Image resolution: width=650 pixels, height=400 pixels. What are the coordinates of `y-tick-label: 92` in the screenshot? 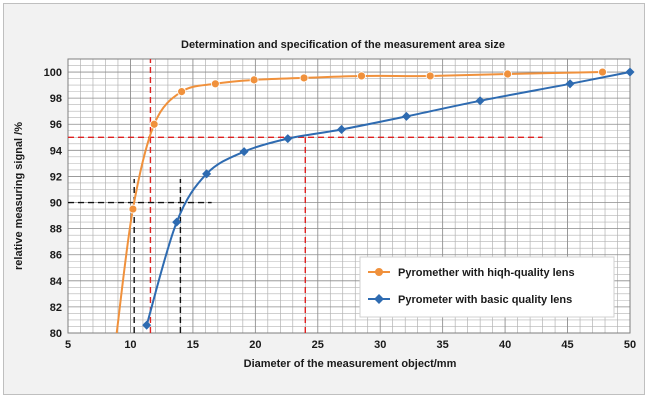 It's located at (56, 177).